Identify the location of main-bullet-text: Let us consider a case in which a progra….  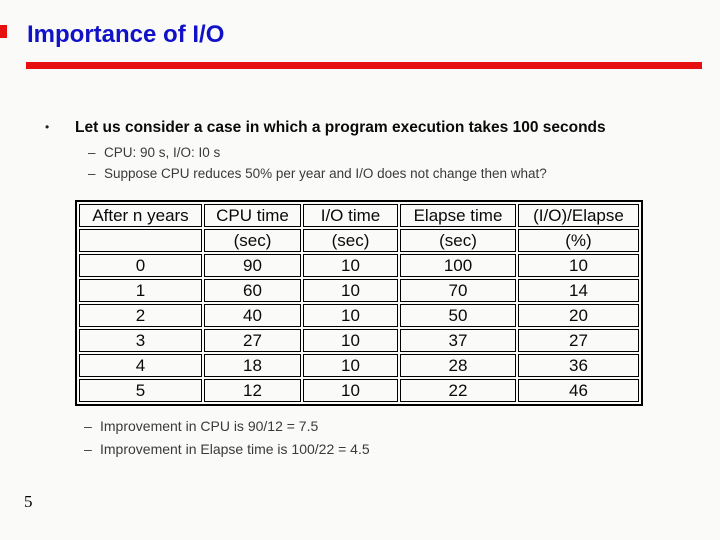
(340, 127).